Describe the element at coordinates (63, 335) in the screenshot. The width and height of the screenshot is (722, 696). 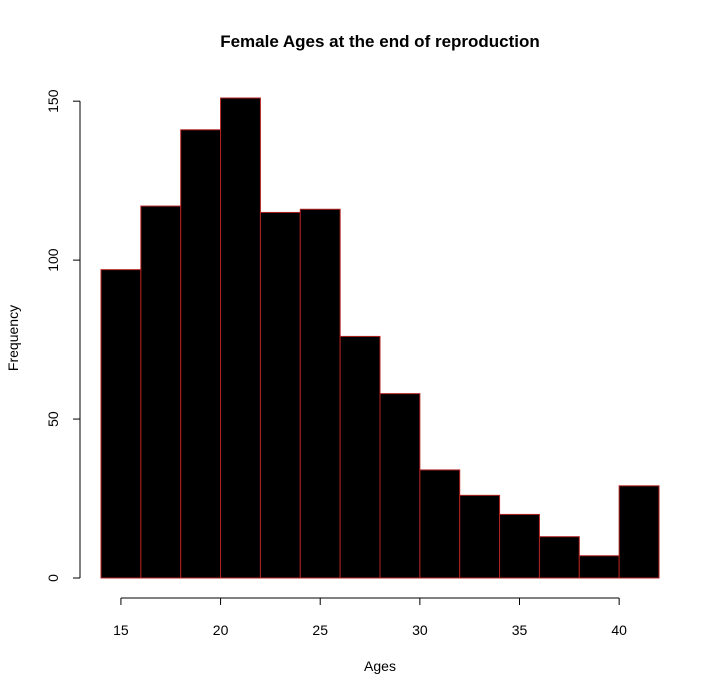
I see `y-axis: 0 50 100 150` at that location.